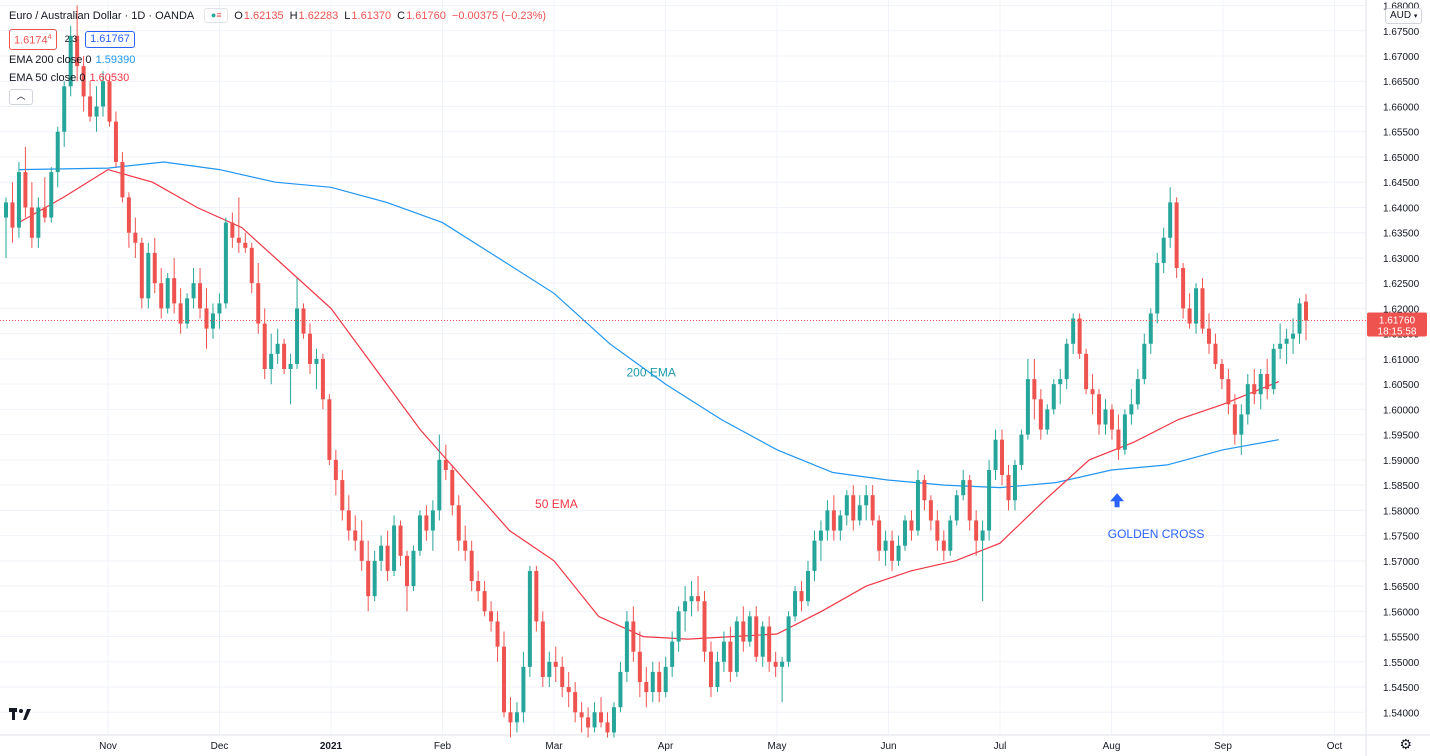  What do you see at coordinates (888, 746) in the screenshot?
I see `time-tick-label: Jun` at bounding box center [888, 746].